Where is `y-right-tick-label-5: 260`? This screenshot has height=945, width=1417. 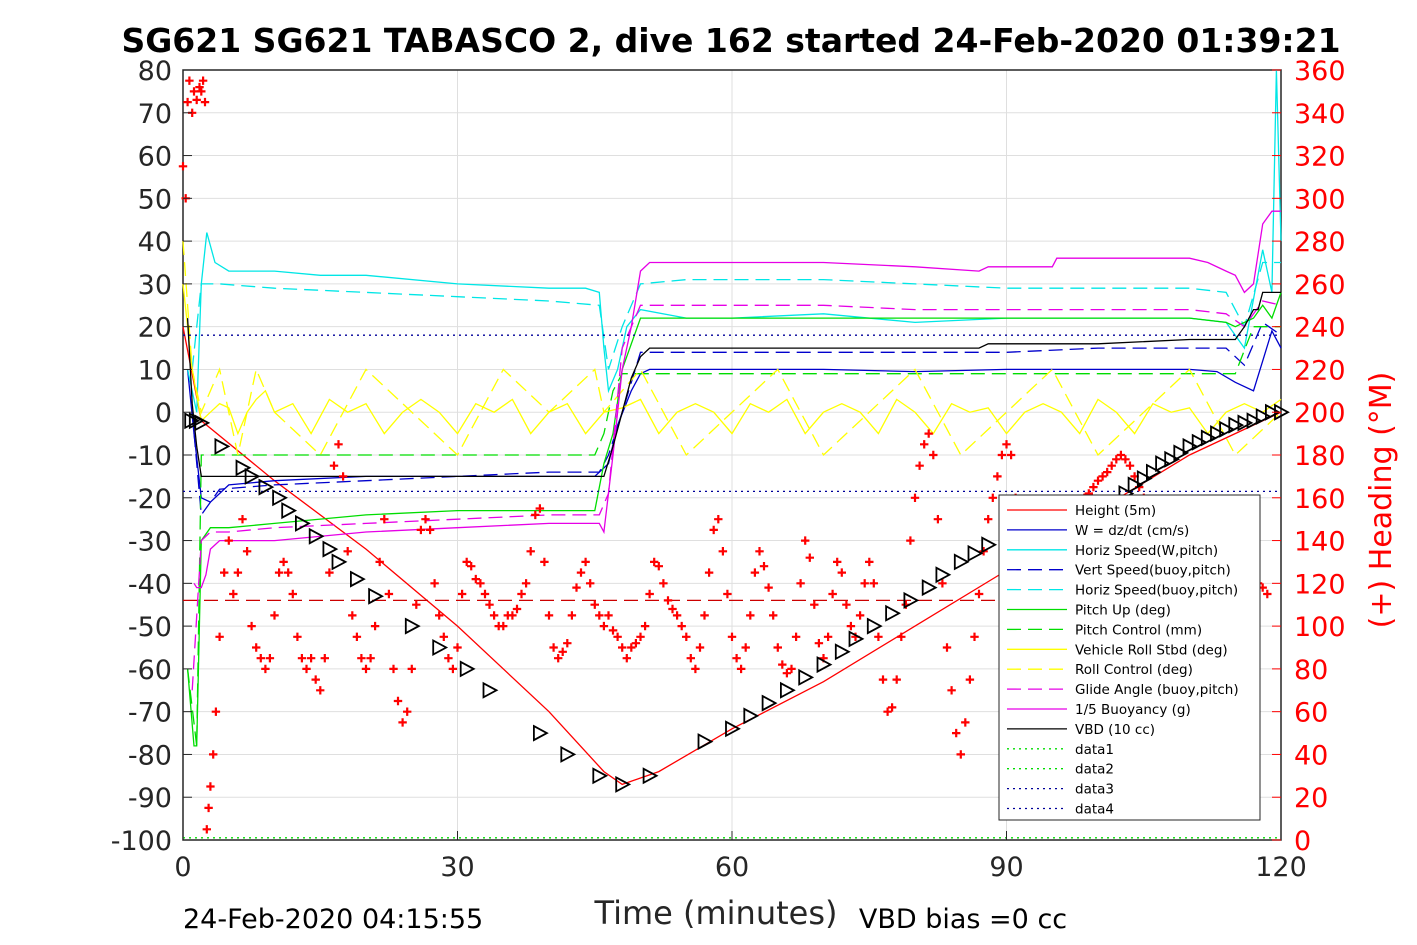 y-right-tick-label-5: 260 is located at coordinates (1320, 285).